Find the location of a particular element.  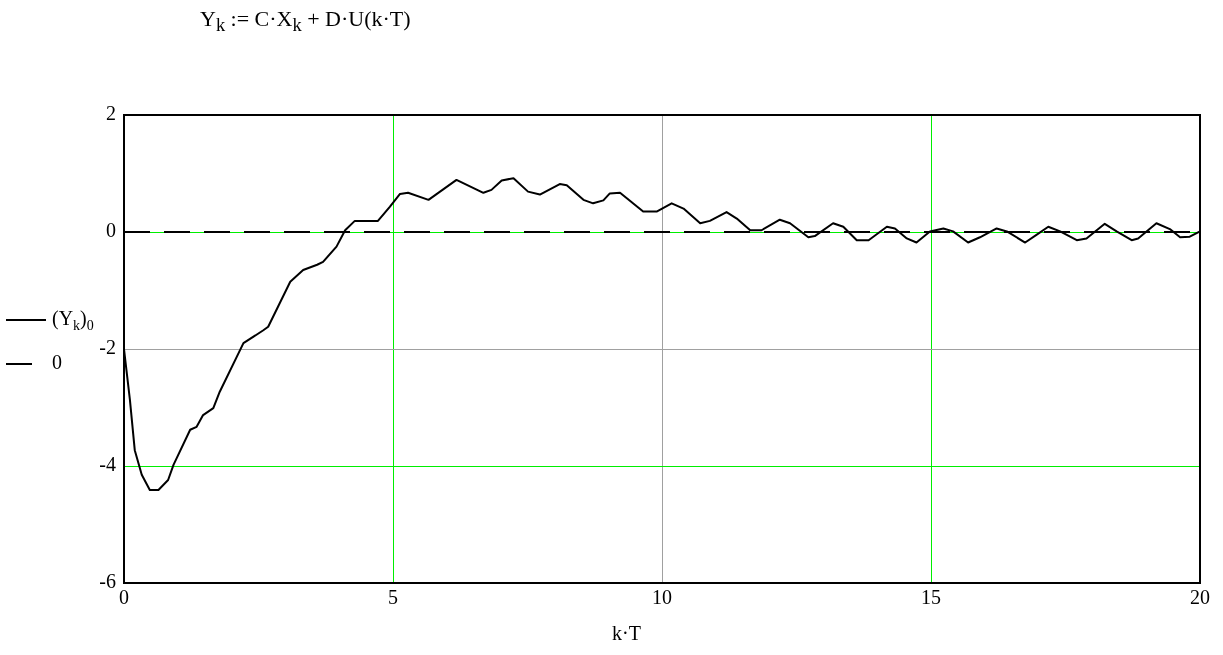

x-axis-title: k·T is located at coordinates (626, 633).